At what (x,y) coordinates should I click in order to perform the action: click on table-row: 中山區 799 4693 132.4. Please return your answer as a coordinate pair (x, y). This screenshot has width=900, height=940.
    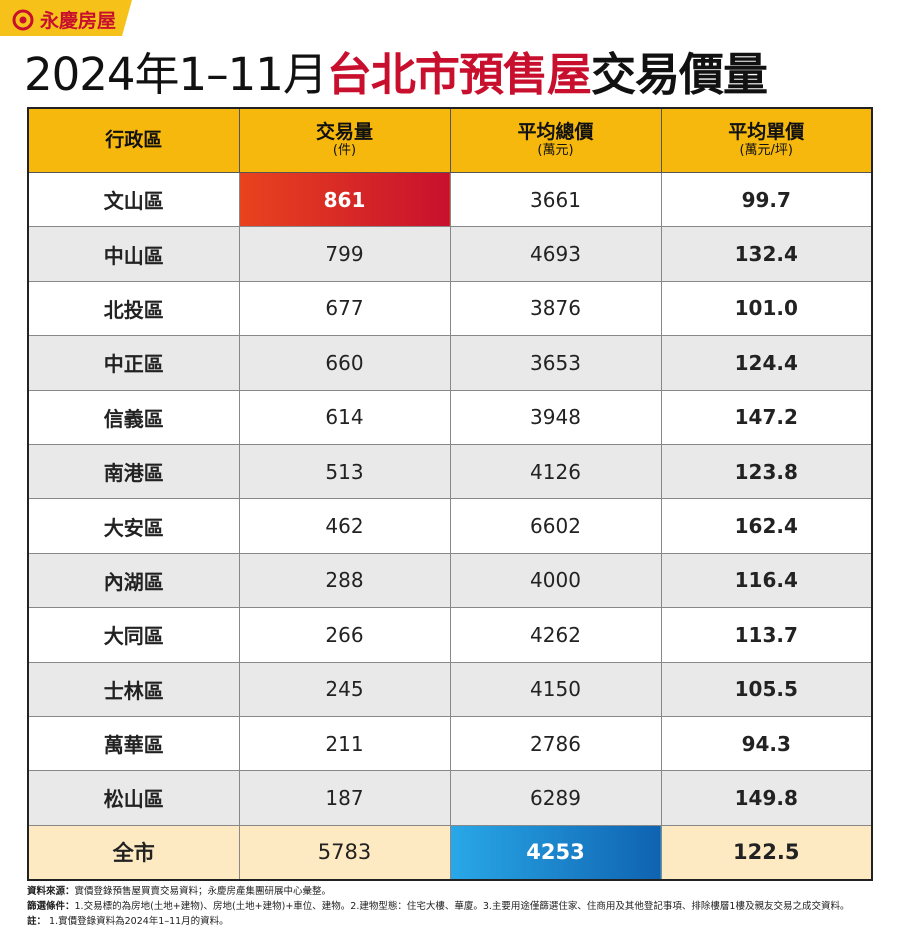
    Looking at the image, I should click on (450, 254).